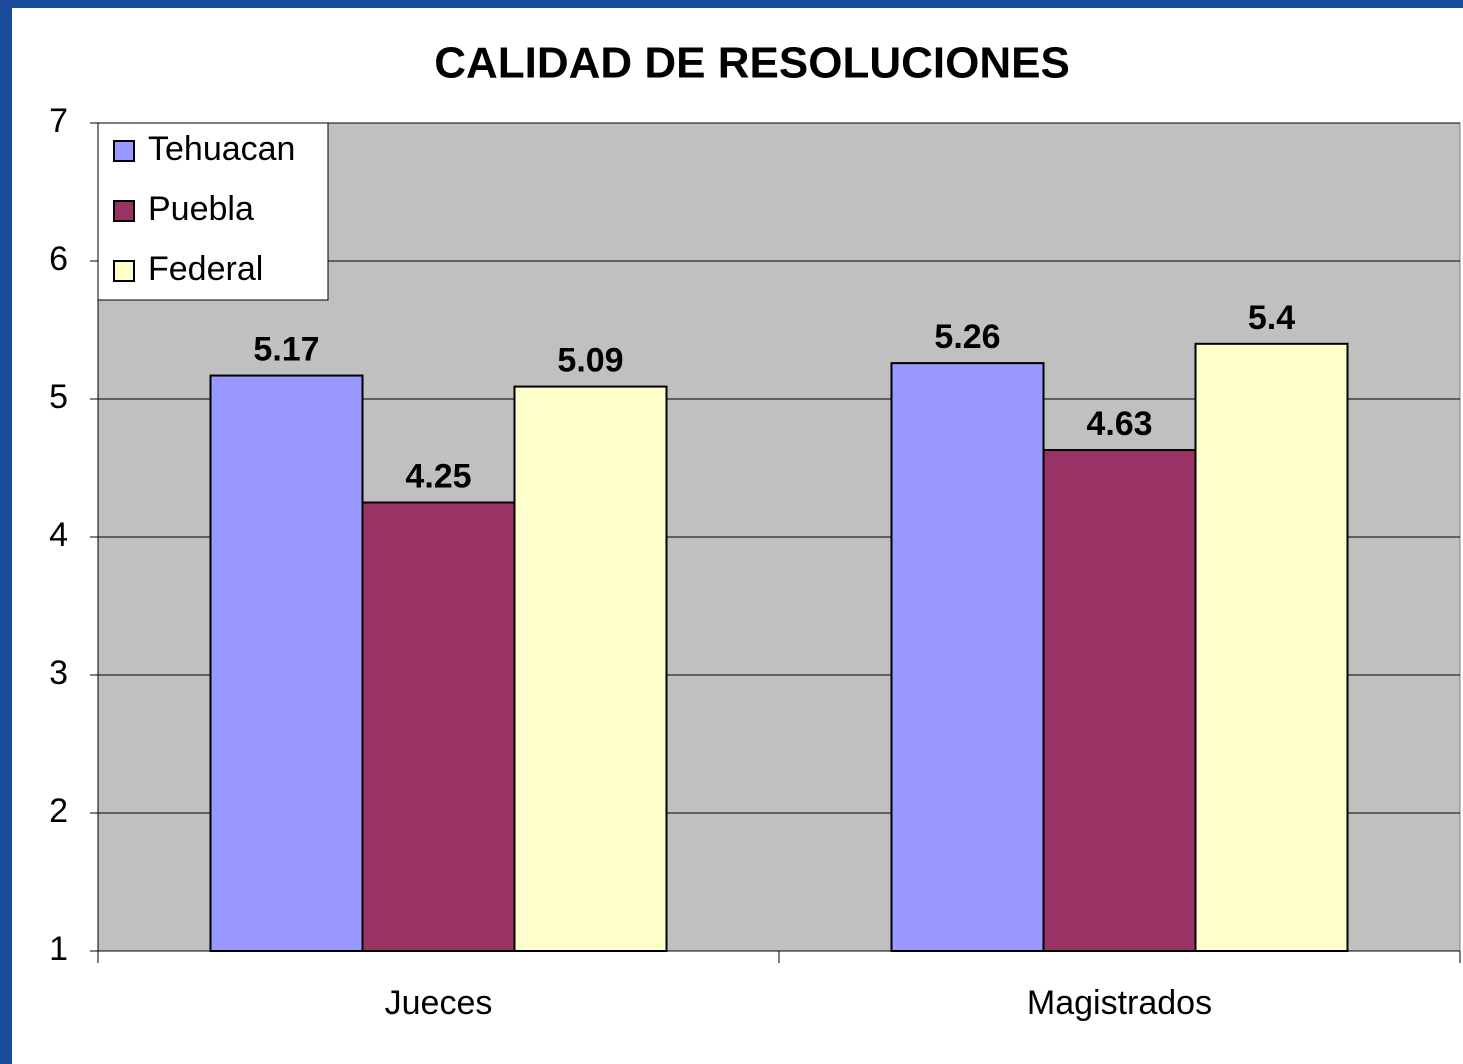 The height and width of the screenshot is (1064, 1463). What do you see at coordinates (58, 397) in the screenshot?
I see `y-tick-label: 5` at bounding box center [58, 397].